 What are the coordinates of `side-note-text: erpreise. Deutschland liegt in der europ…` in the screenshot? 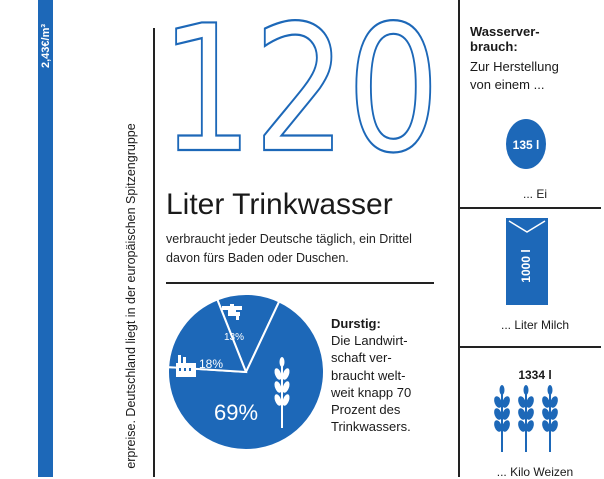 It's located at (131, 296).